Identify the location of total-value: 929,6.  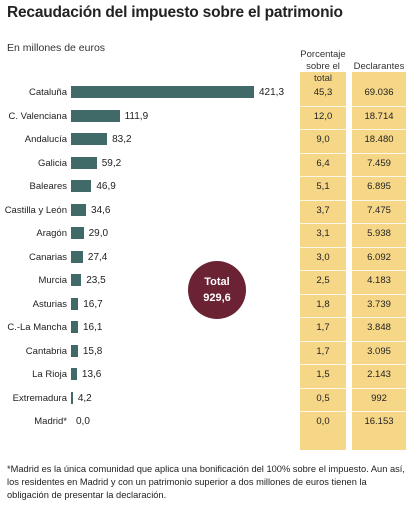
(217, 298).